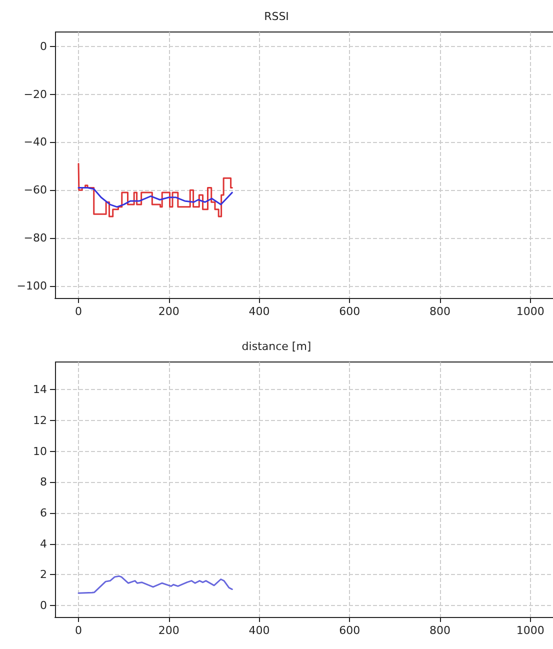 This screenshot has height=649, width=553. I want to click on chart-title: RSSI, so click(276, 16).